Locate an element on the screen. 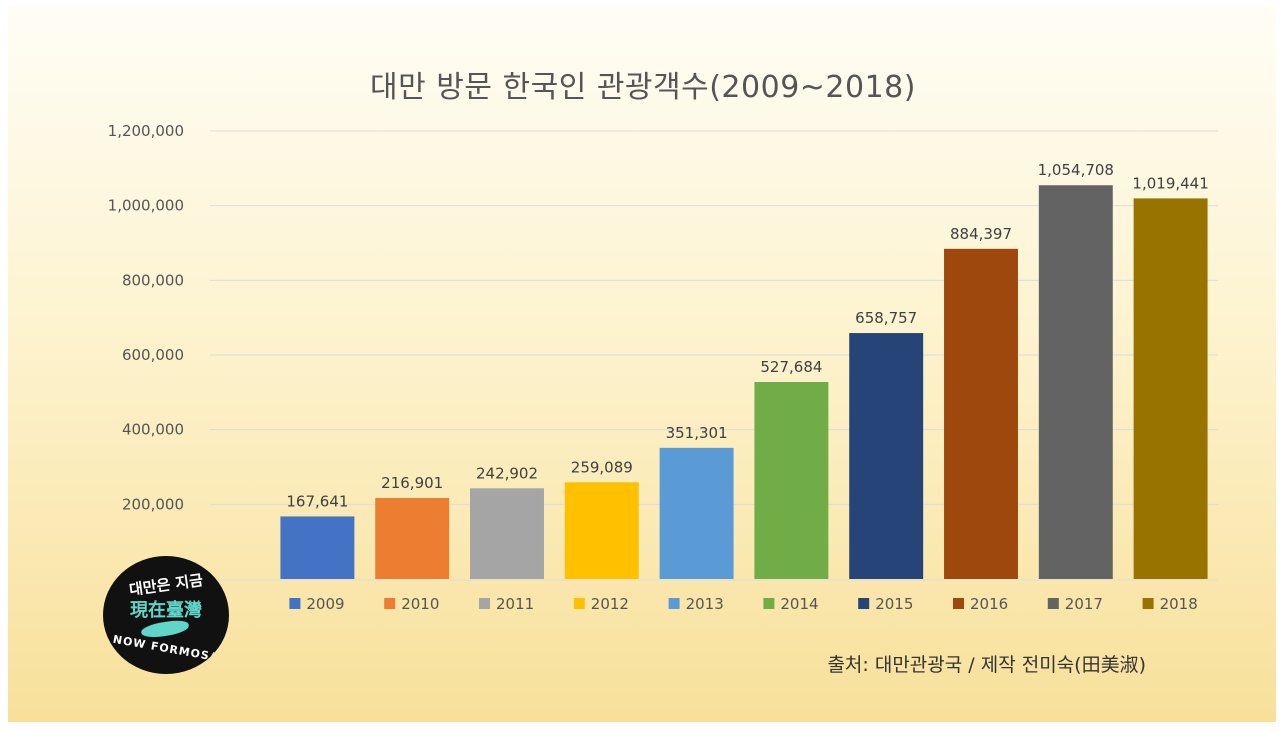 Image resolution: width=1286 pixels, height=730 pixels. data-label-2010: 216,901 is located at coordinates (412, 483).